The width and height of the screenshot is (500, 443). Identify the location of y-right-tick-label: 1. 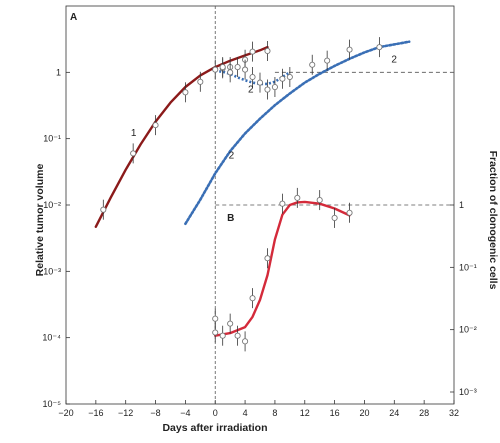
(461, 205).